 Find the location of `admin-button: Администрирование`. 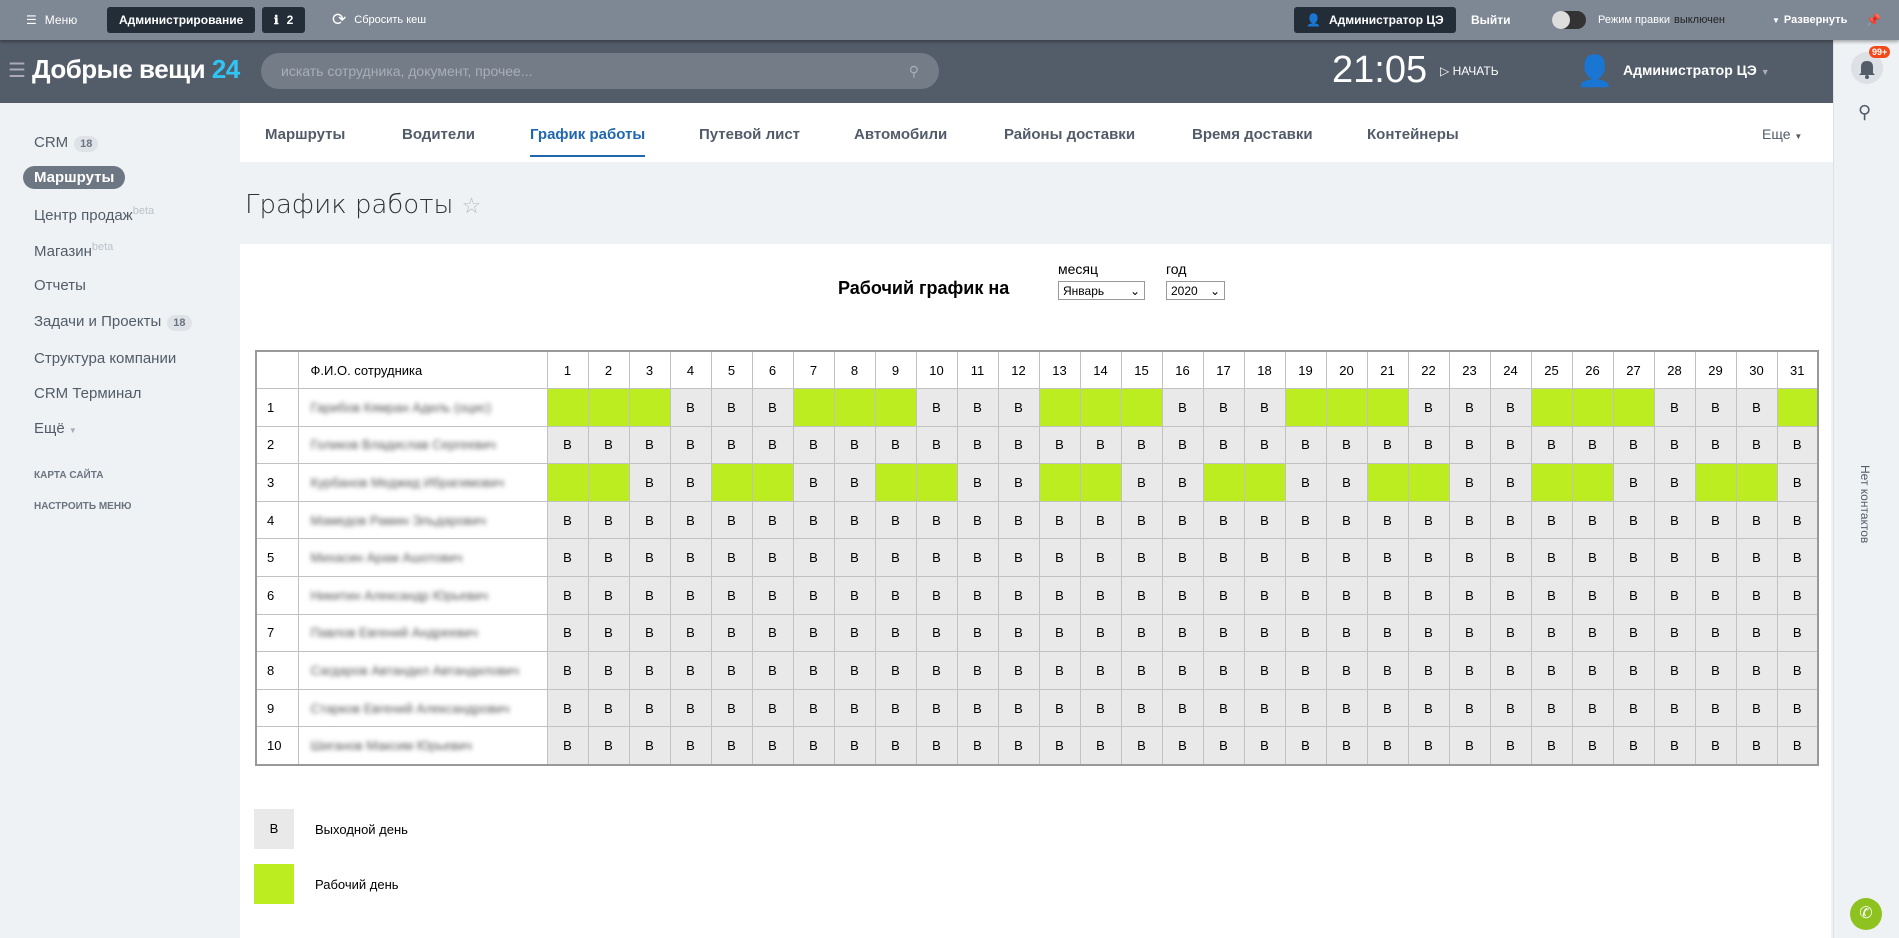

admin-button: Администрирование is located at coordinates (181, 20).